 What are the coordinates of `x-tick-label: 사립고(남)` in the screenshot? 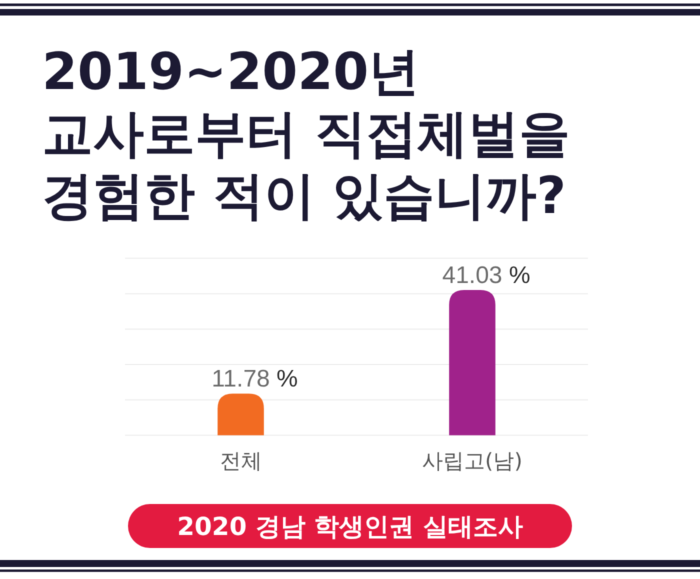 It's located at (472, 461).